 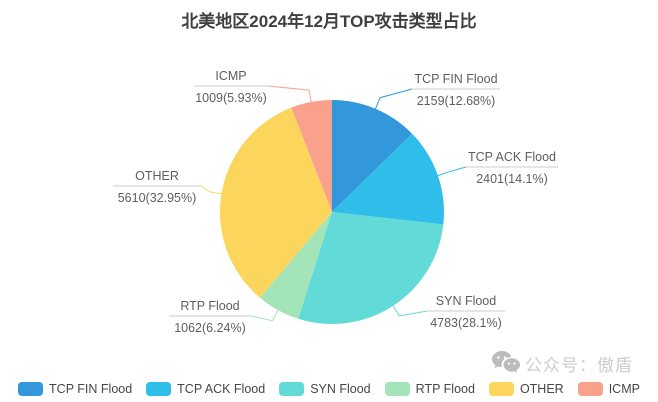 I want to click on legend-item-tcp-fin-flood: TCP FIN Flood, so click(x=75, y=389).